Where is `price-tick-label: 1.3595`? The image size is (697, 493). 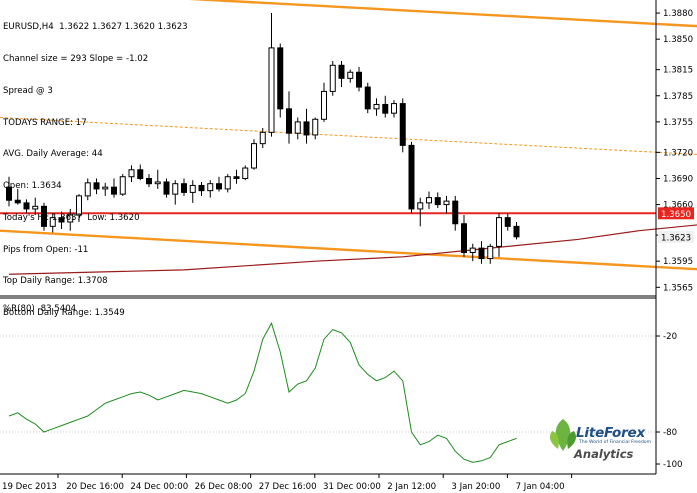 price-tick-label: 1.3595 is located at coordinates (678, 262).